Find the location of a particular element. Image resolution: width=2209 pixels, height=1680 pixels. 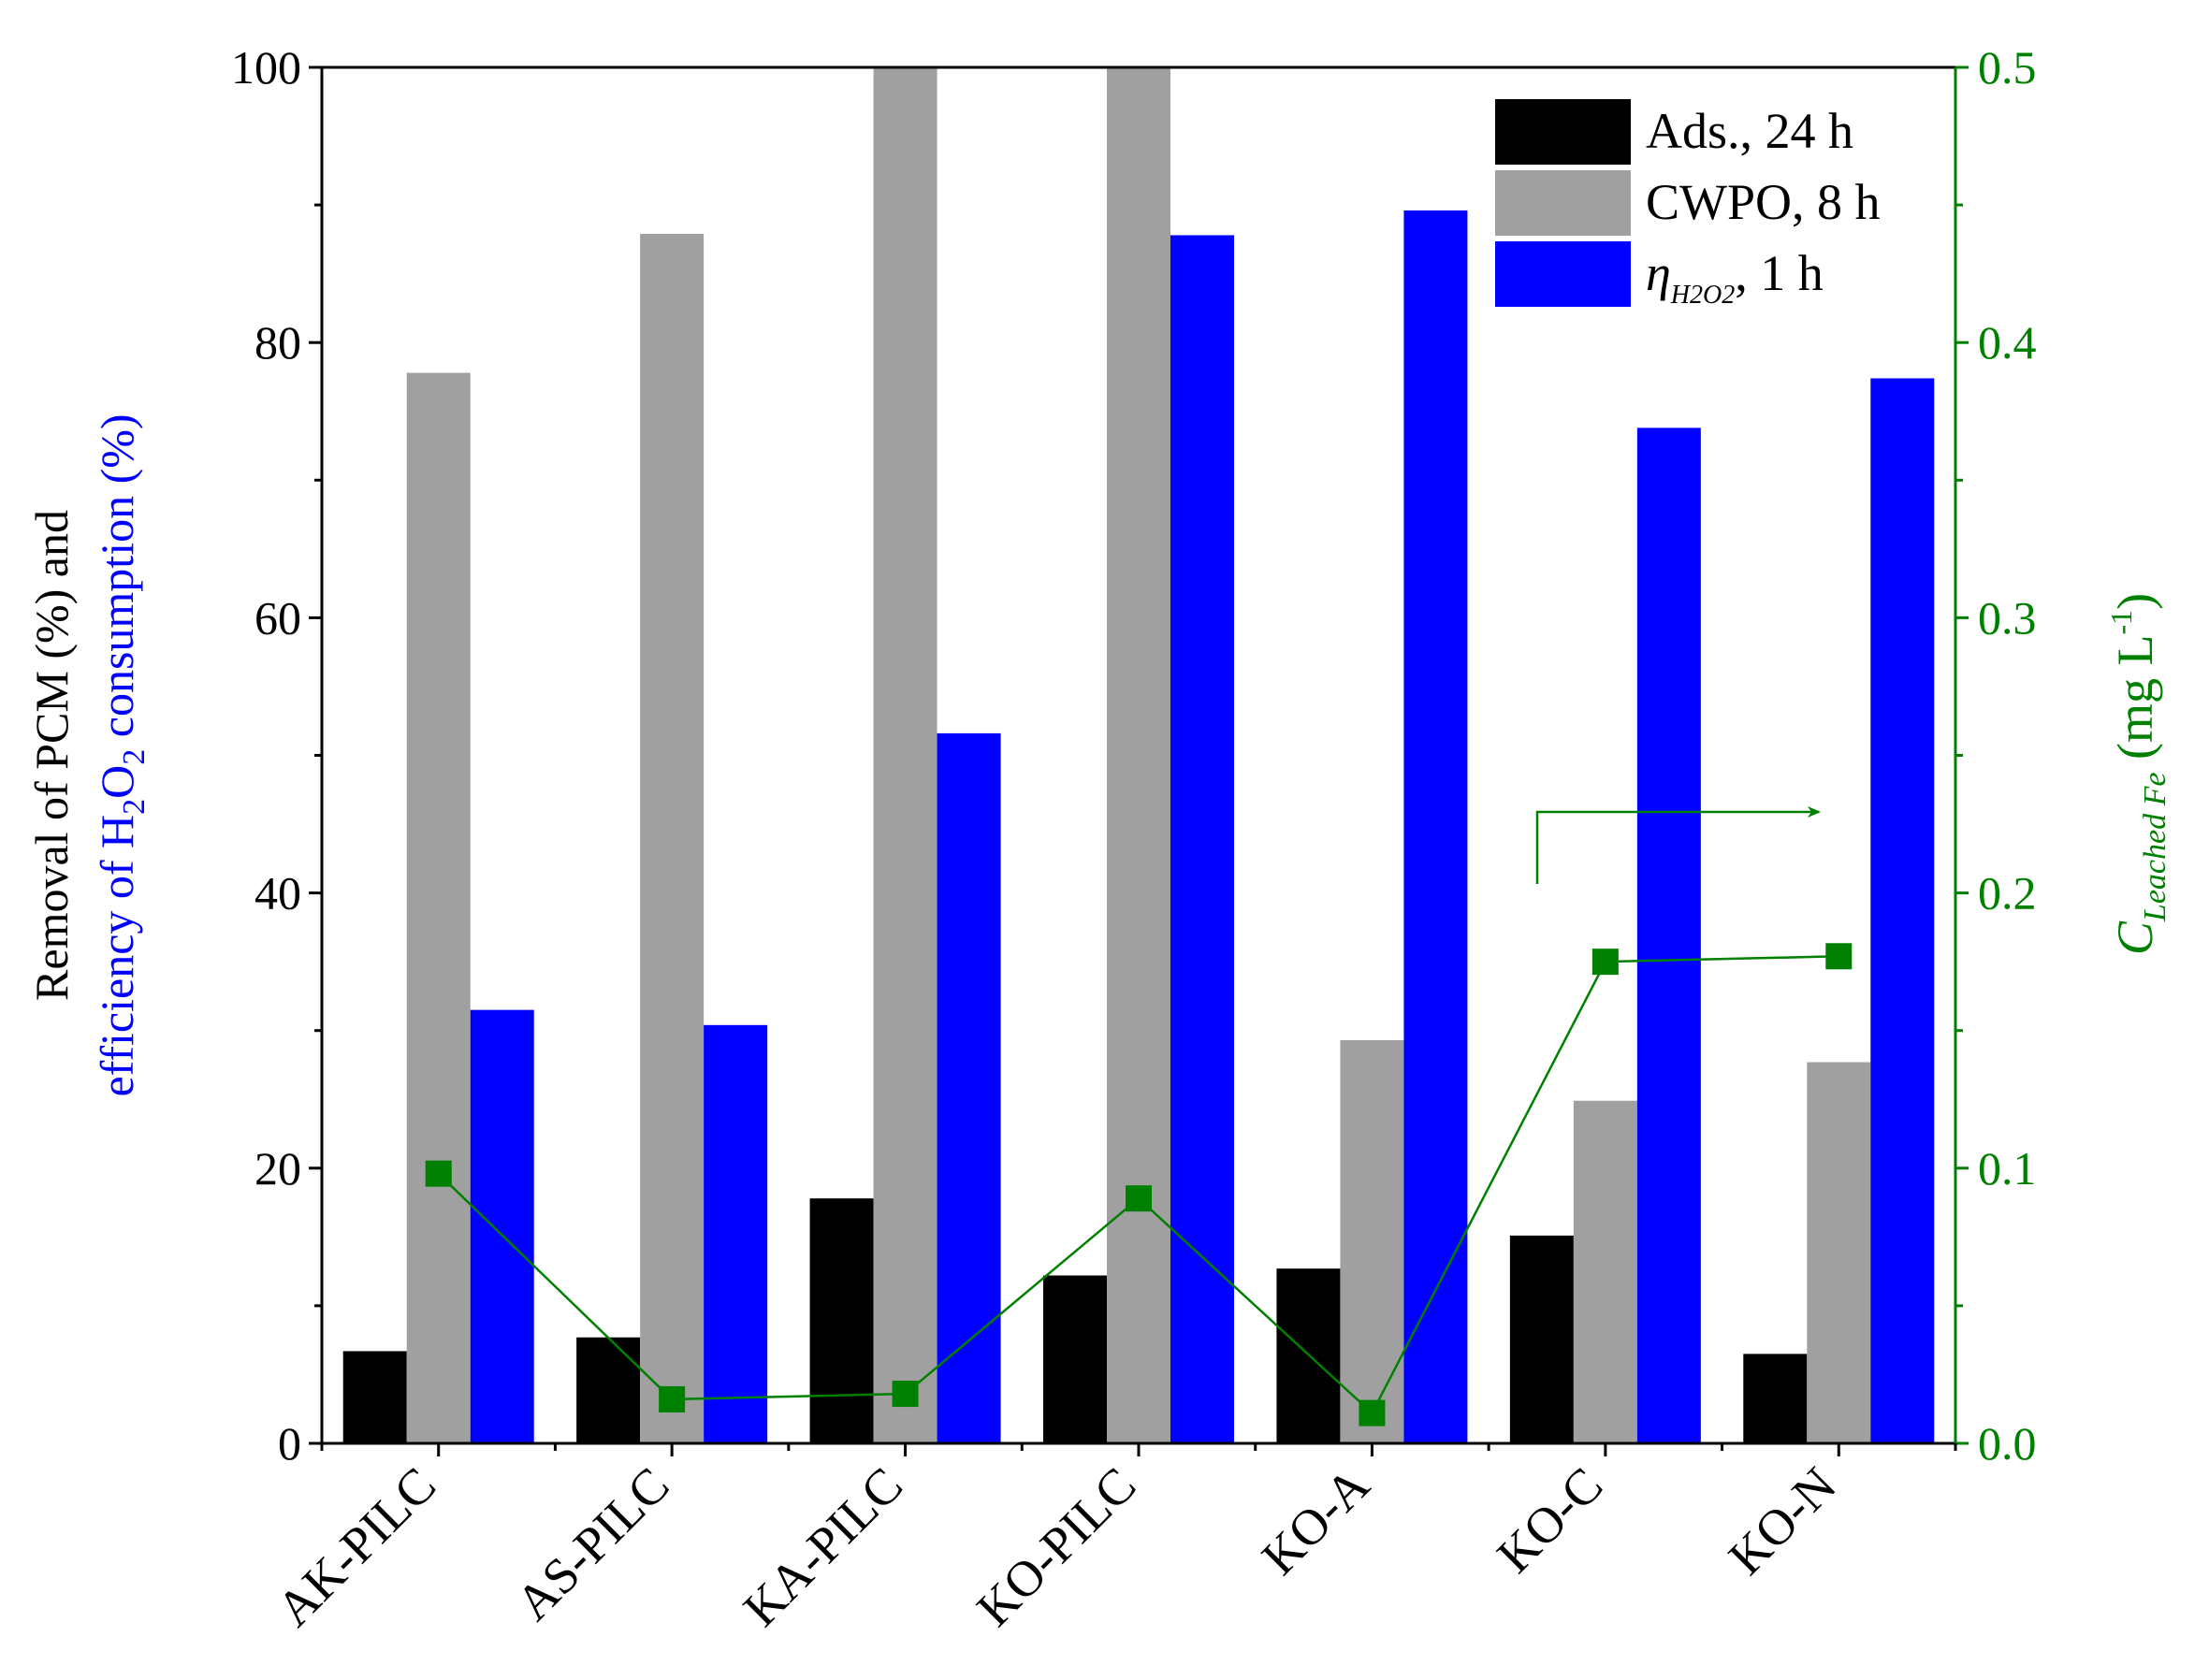

right-y-label: CLeached Fe (mg L-1) is located at coordinates (2138, 774).